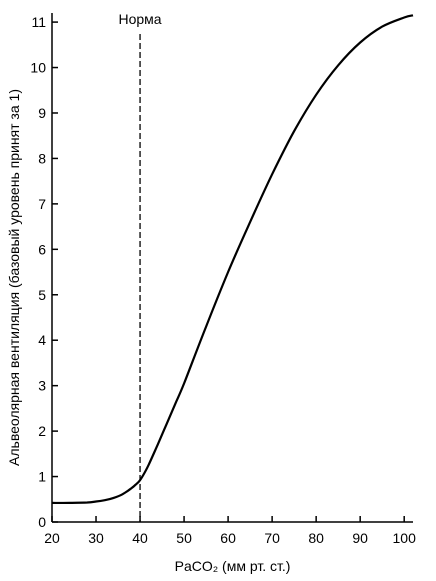 The image size is (436, 581). Describe the element at coordinates (405, 538) in the screenshot. I see `x-tick-label: 100` at that location.